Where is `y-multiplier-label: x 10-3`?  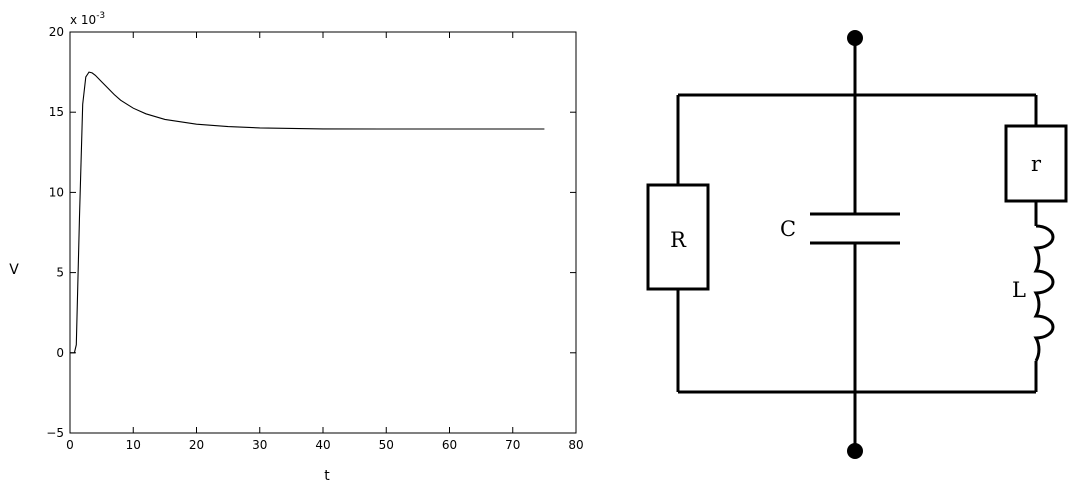 y-multiplier-label: x 10-3 is located at coordinates (87, 19).